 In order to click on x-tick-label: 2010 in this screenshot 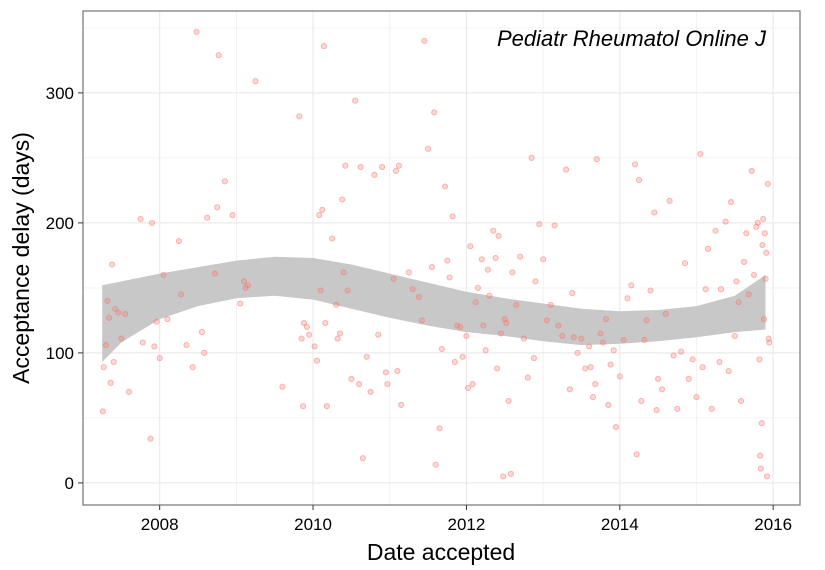, I will do `click(313, 524)`.